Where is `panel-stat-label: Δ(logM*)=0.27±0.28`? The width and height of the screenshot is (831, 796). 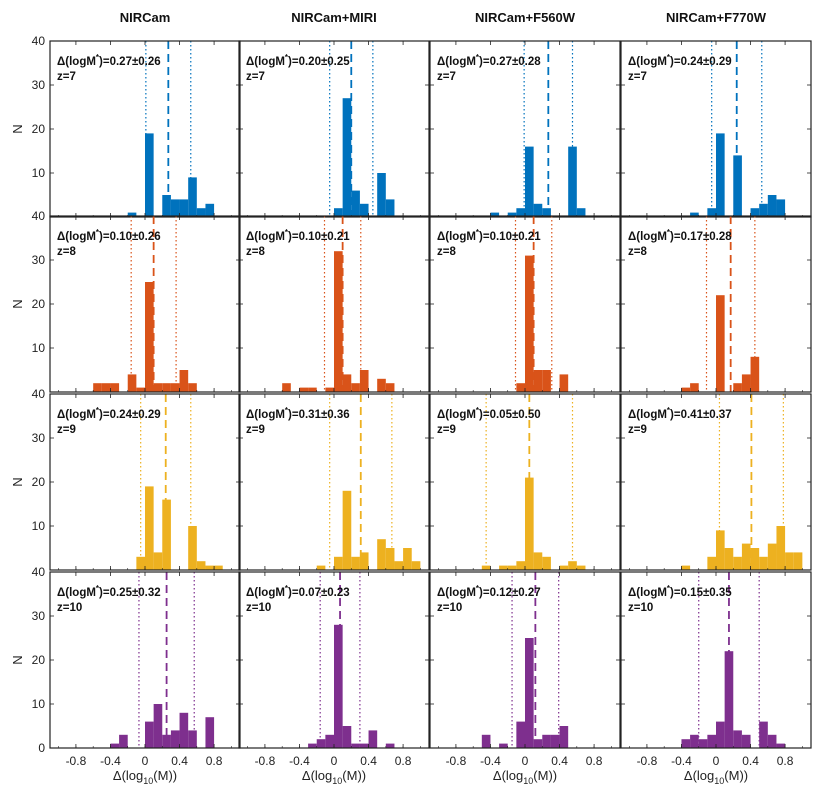
panel-stat-label: Δ(logM*)=0.27±0.28 is located at coordinates (489, 60).